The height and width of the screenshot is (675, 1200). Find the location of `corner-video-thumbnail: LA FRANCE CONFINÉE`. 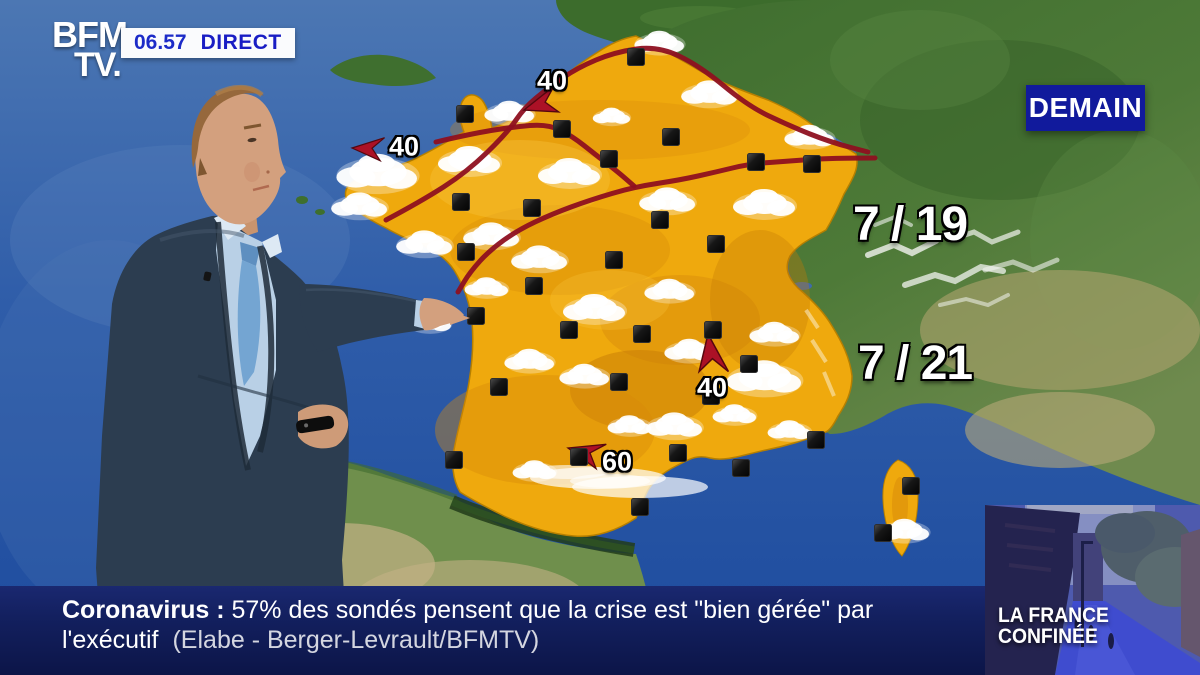

corner-video-thumbnail: LA FRANCE CONFINÉE is located at coordinates (1092, 590).